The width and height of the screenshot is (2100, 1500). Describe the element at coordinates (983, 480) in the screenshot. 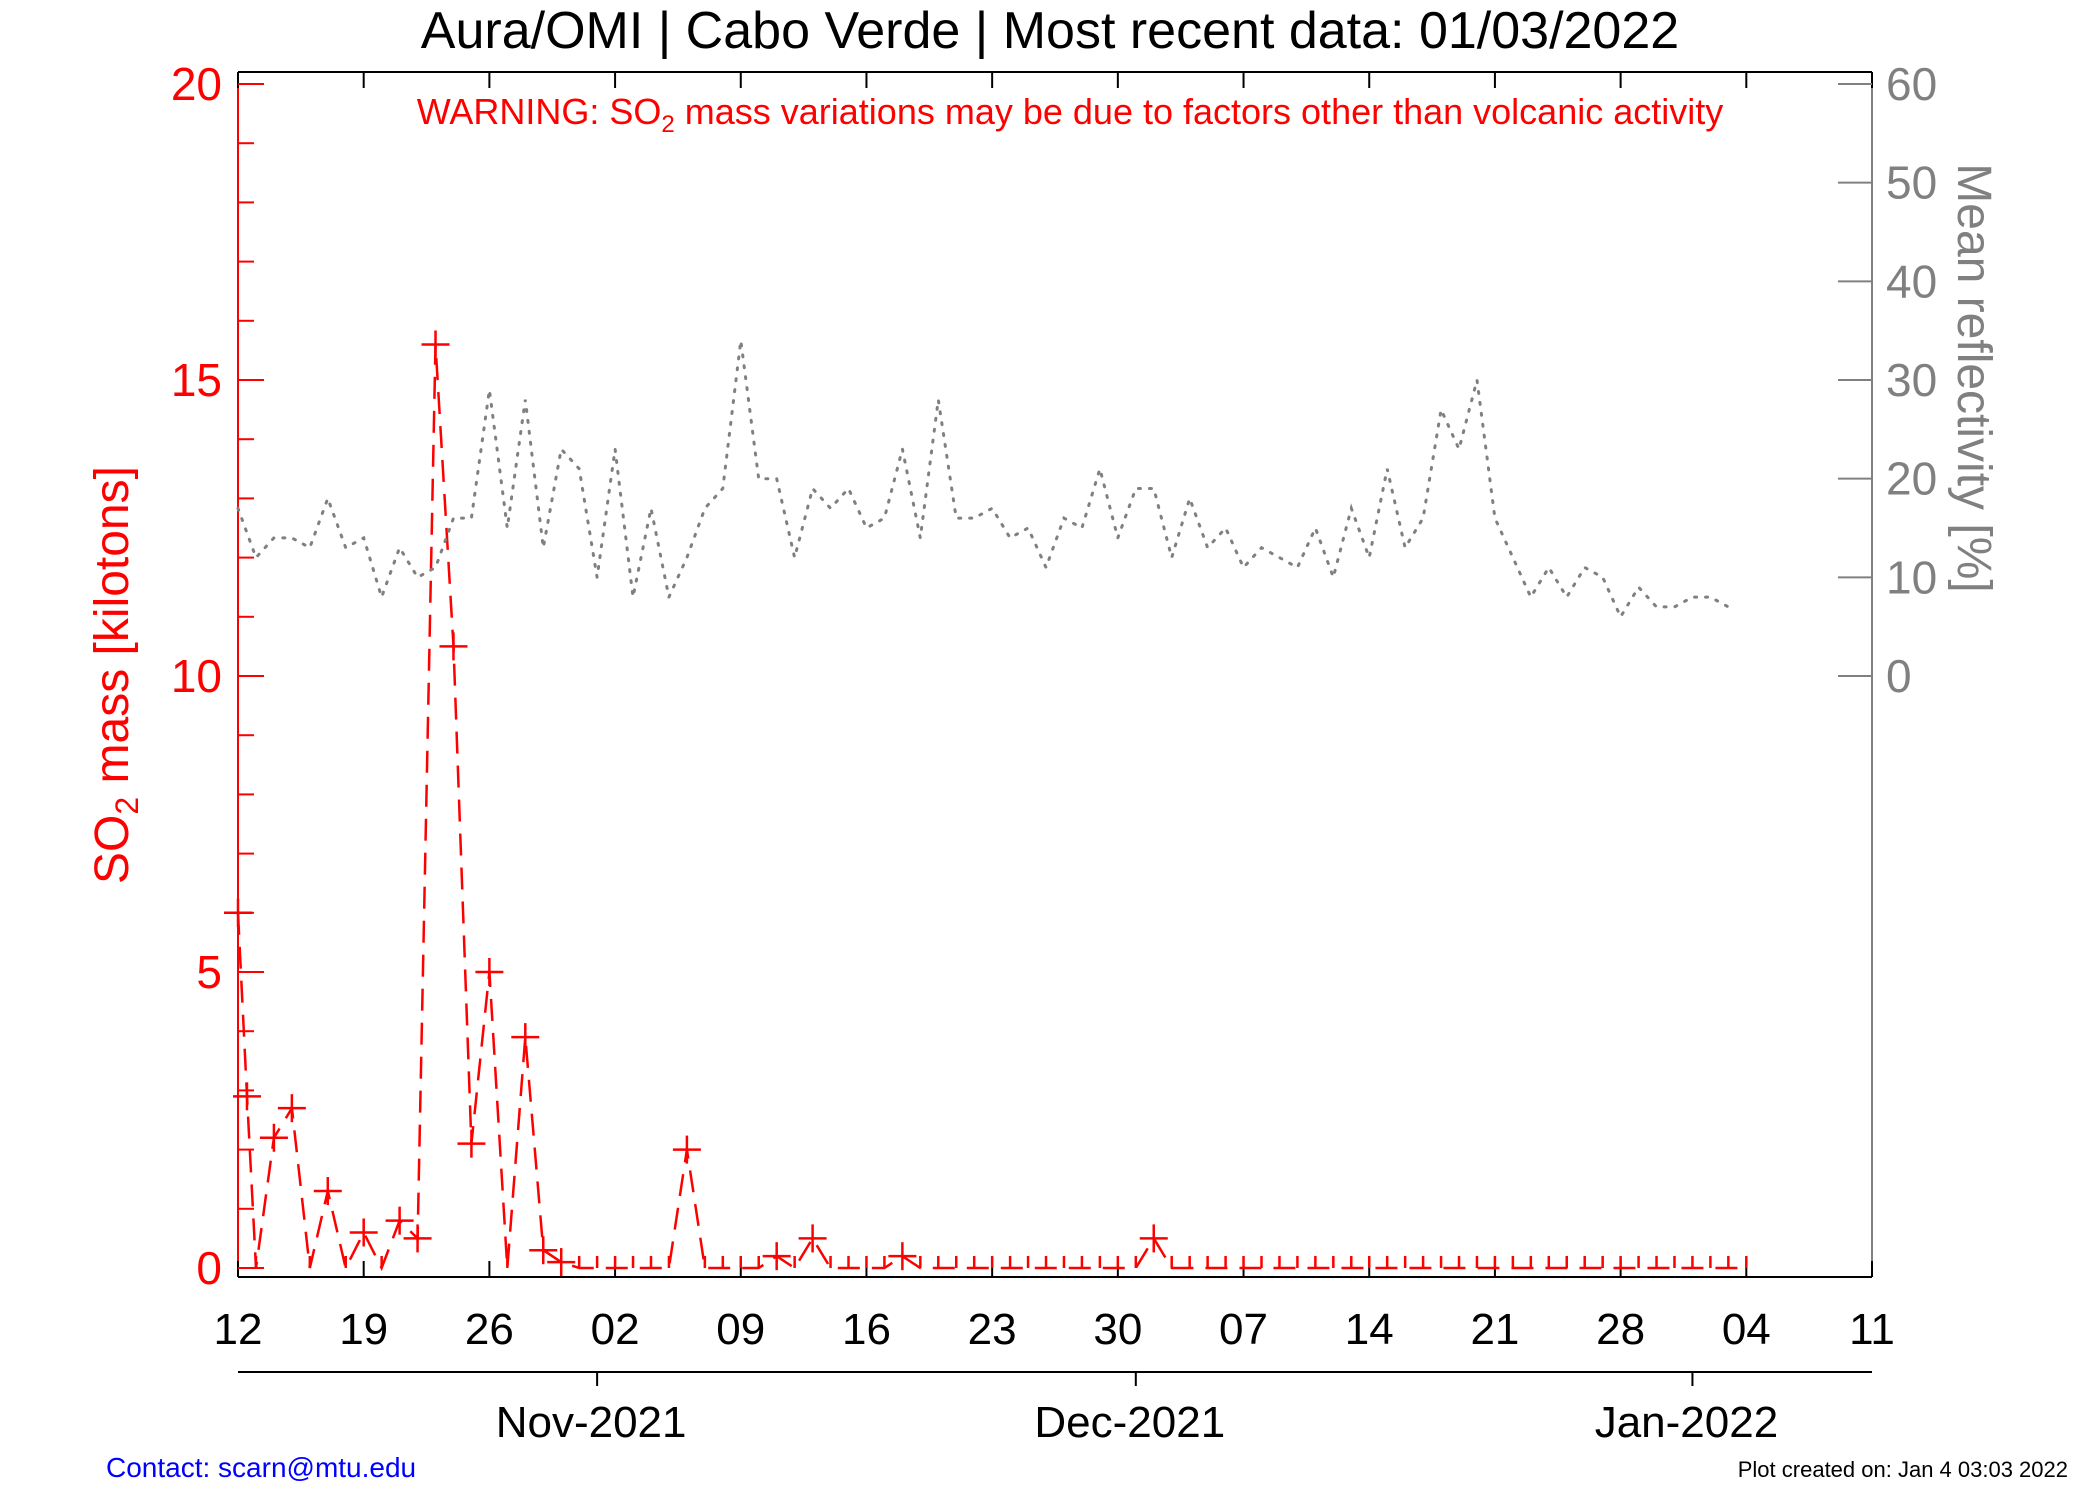

I see `reflectivity-line` at that location.